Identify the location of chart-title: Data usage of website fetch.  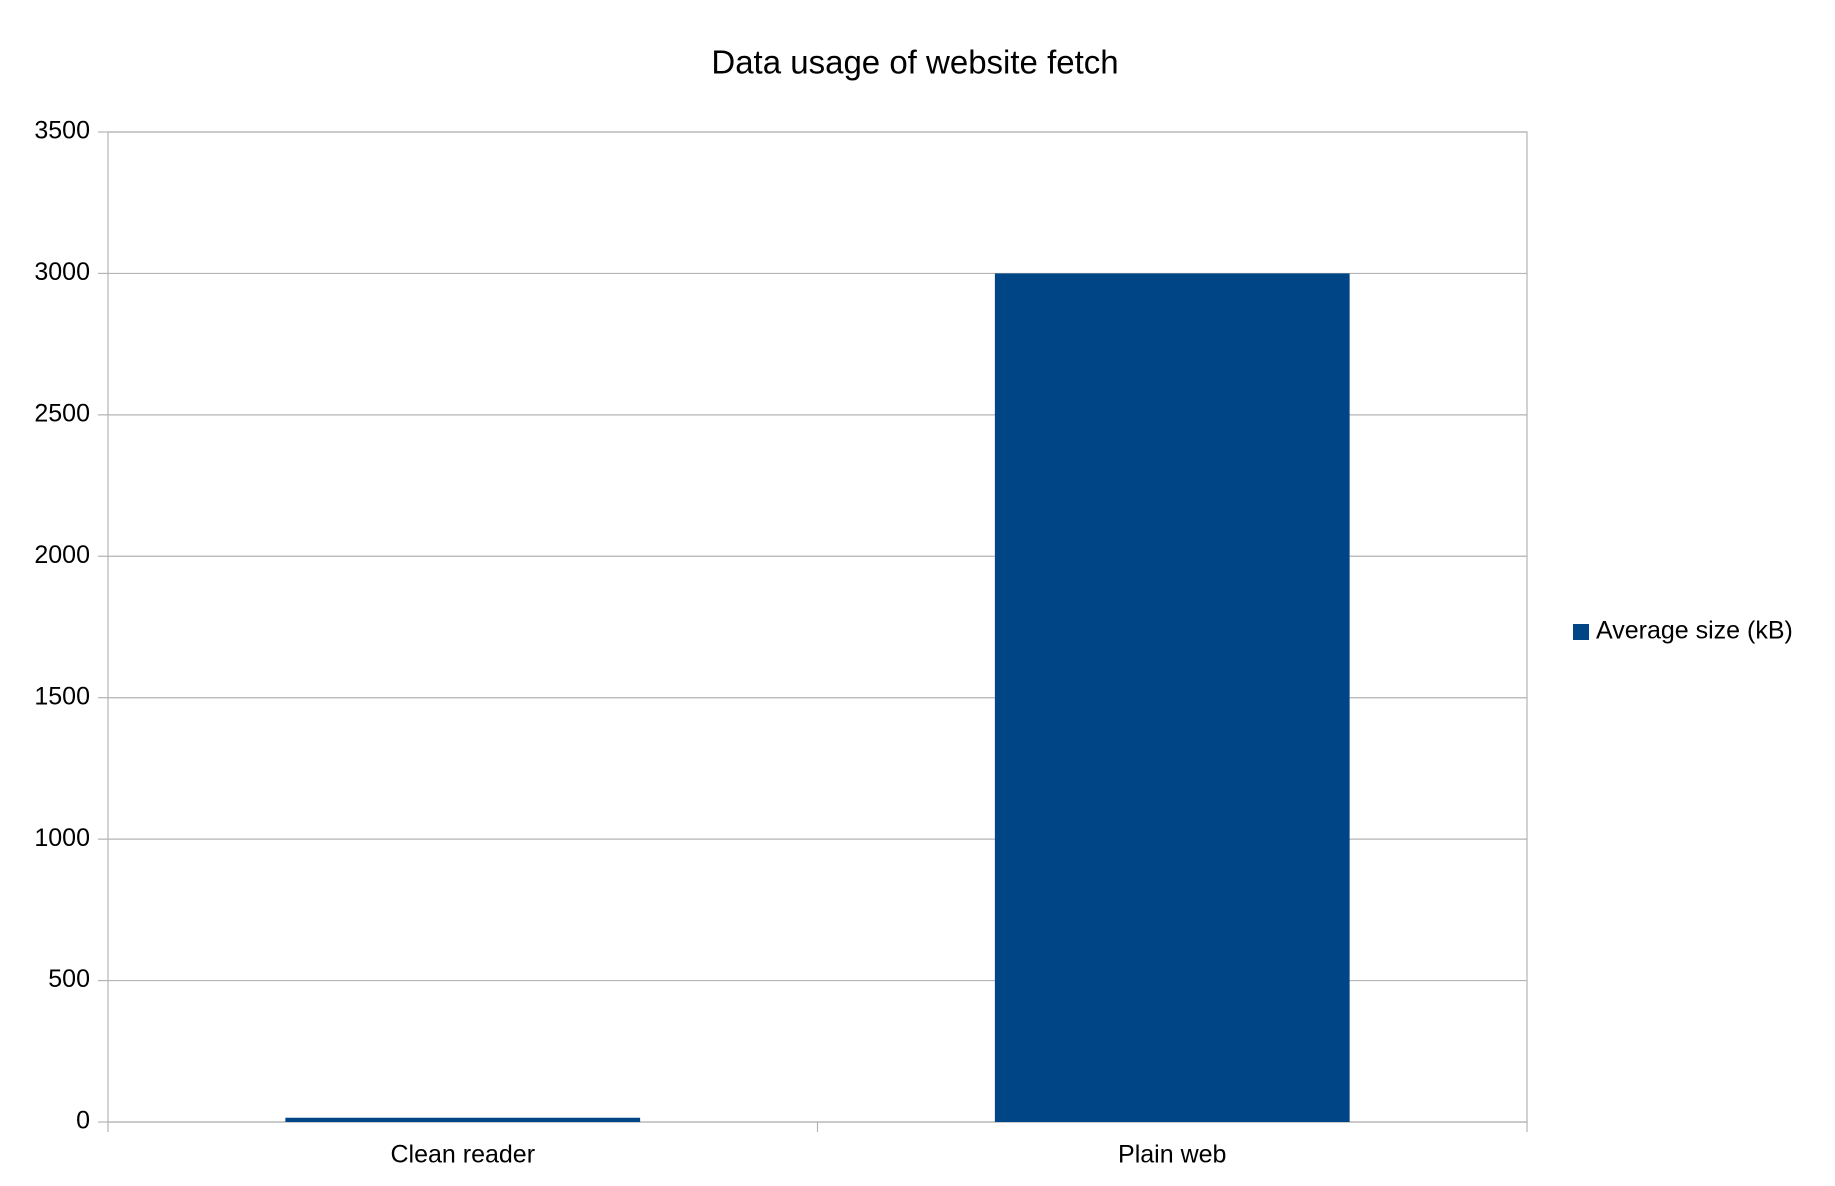
(914, 62).